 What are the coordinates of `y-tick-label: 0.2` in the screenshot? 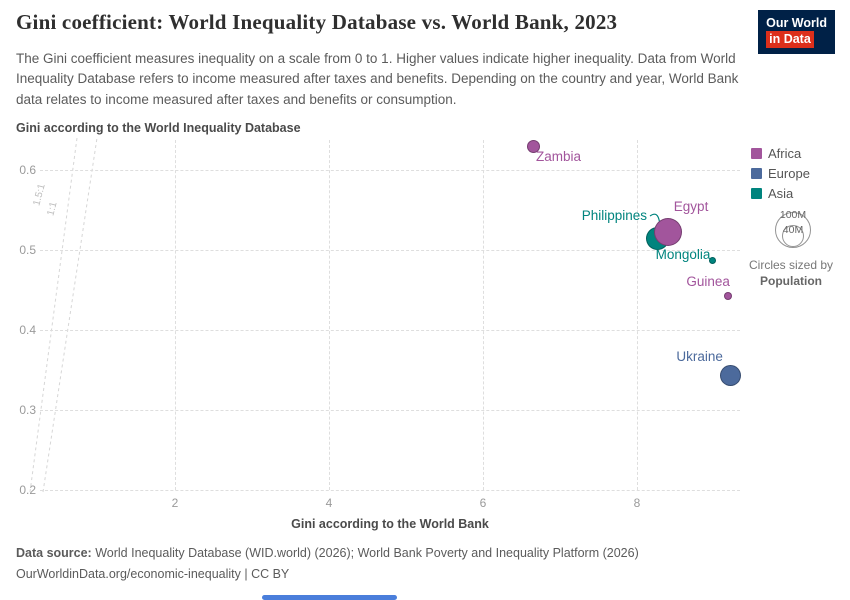 It's located at (27, 490).